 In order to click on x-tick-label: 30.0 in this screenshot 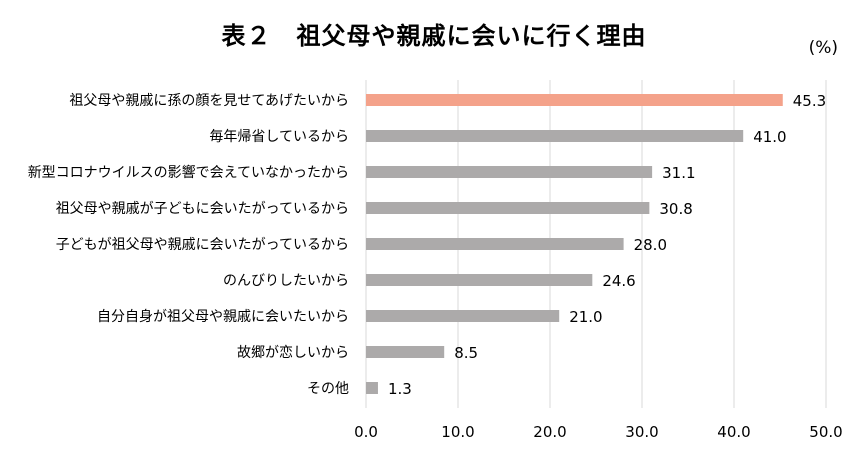, I will do `click(641, 432)`.